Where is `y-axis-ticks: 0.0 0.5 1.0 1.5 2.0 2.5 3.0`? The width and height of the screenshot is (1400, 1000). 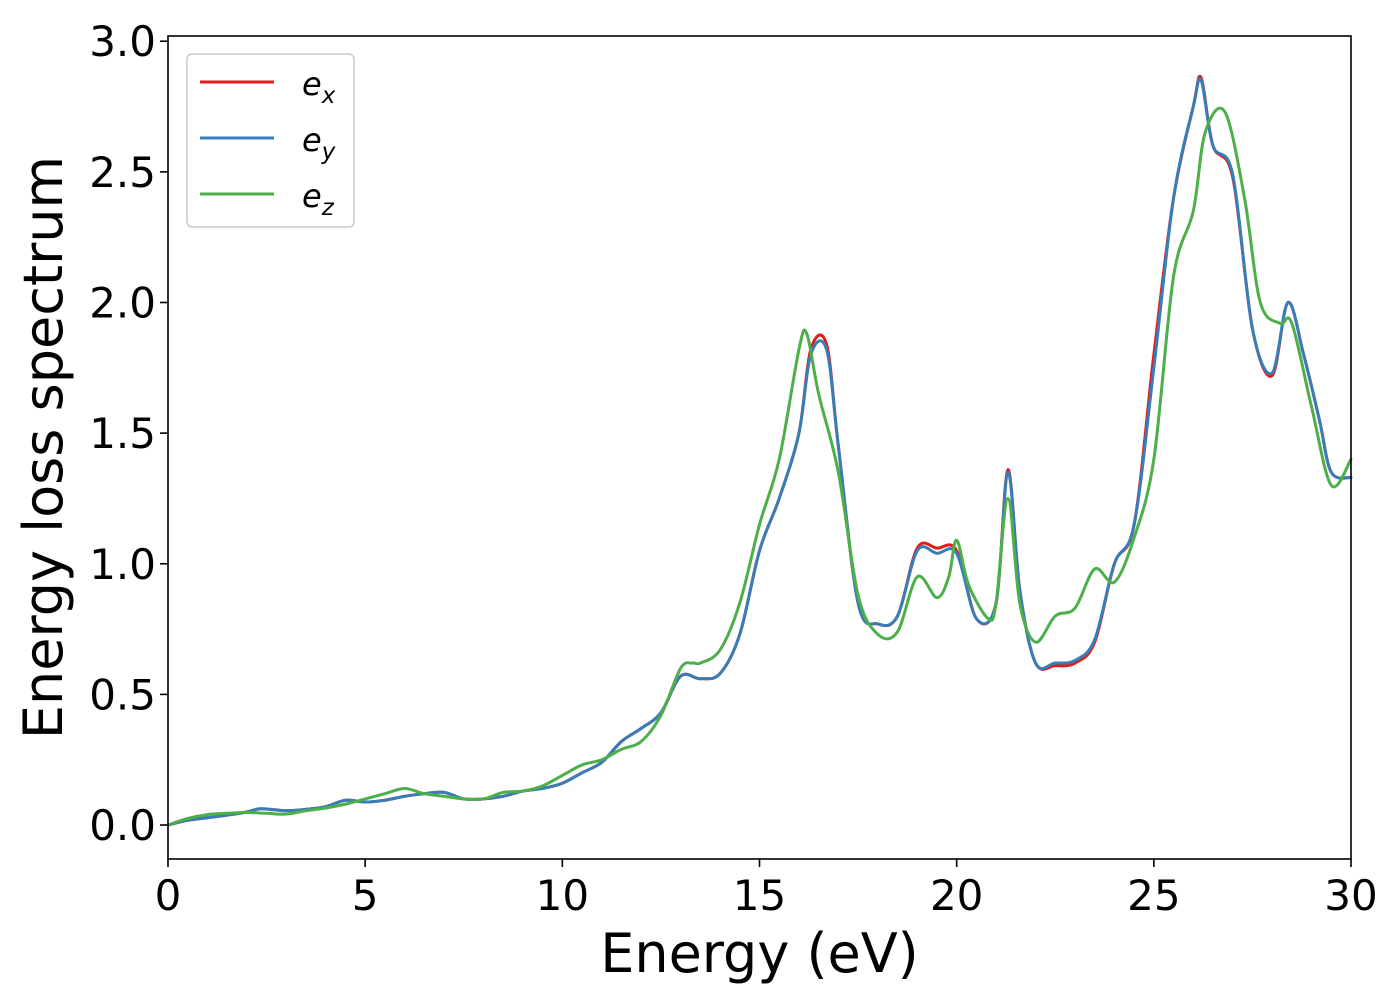 y-axis-ticks: 0.0 0.5 1.0 1.5 2.0 2.5 3.0 is located at coordinates (128, 433).